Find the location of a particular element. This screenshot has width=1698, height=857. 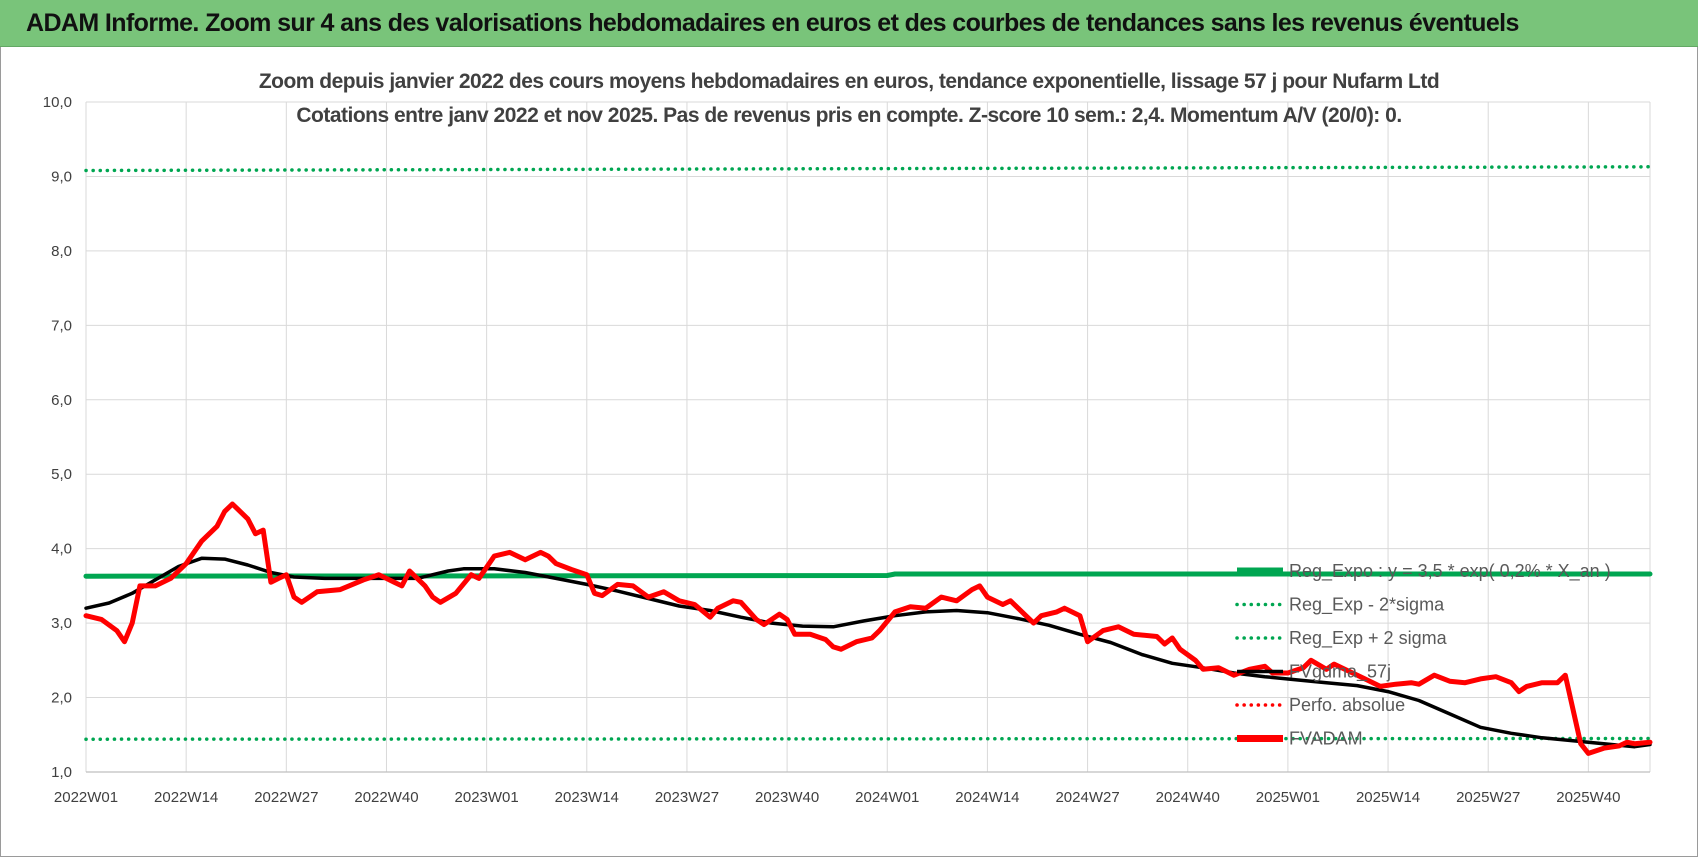

y-tick-label: 6,0 is located at coordinates (61, 400).